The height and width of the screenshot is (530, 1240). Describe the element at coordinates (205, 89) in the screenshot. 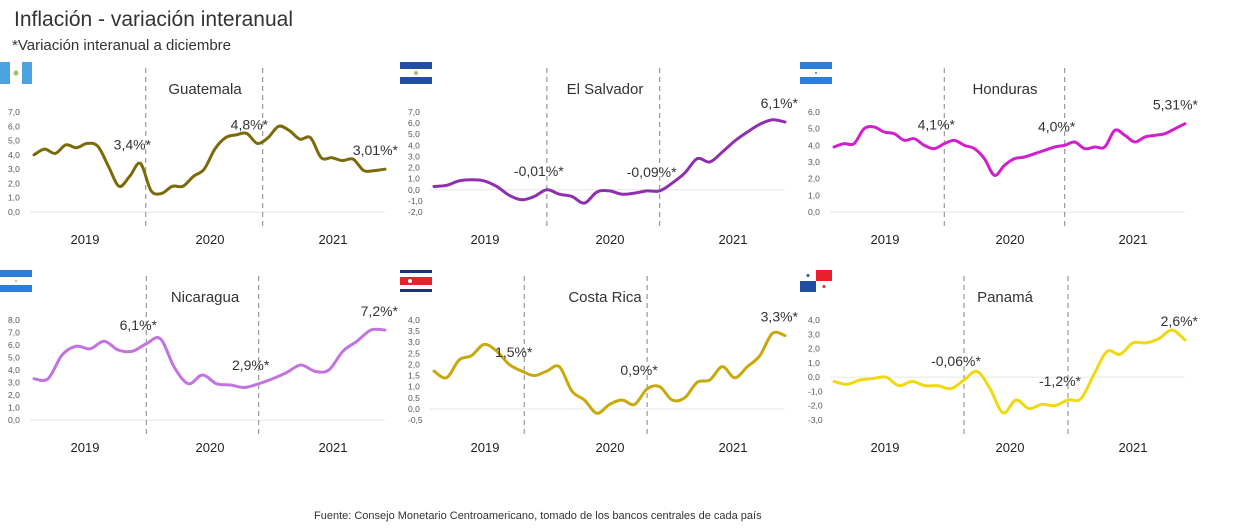

I see `chart-title: Guatemala` at that location.